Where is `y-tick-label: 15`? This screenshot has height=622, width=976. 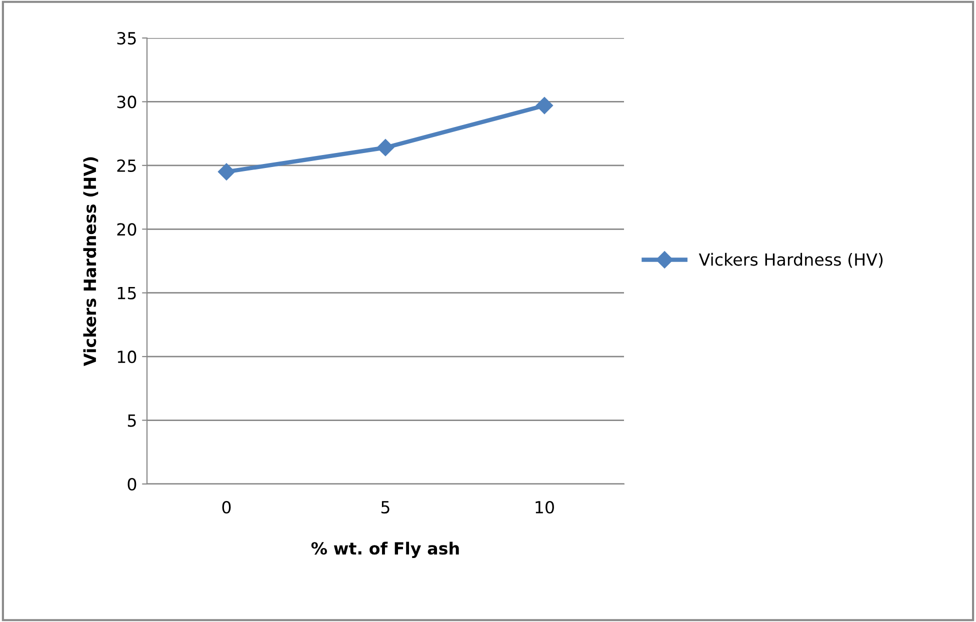 y-tick-label: 15 is located at coordinates (127, 293).